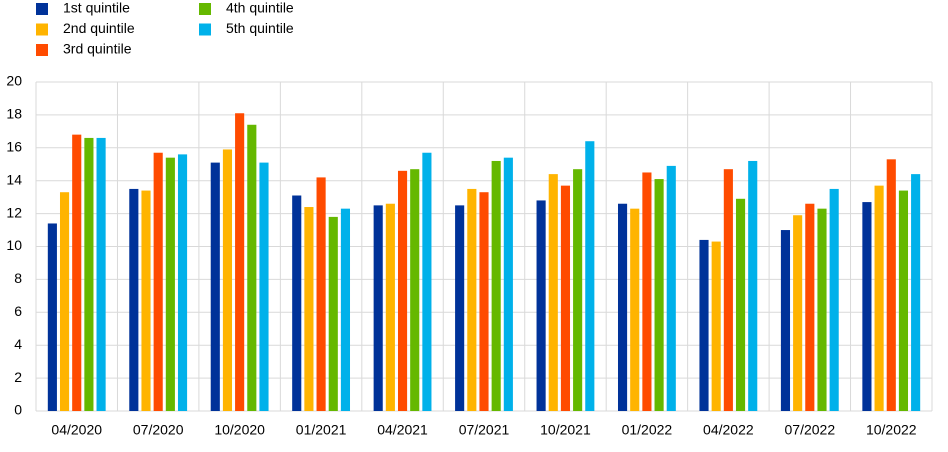 This screenshot has height=452, width=948. Describe the element at coordinates (18, 377) in the screenshot. I see `y-tick-label: 2` at that location.